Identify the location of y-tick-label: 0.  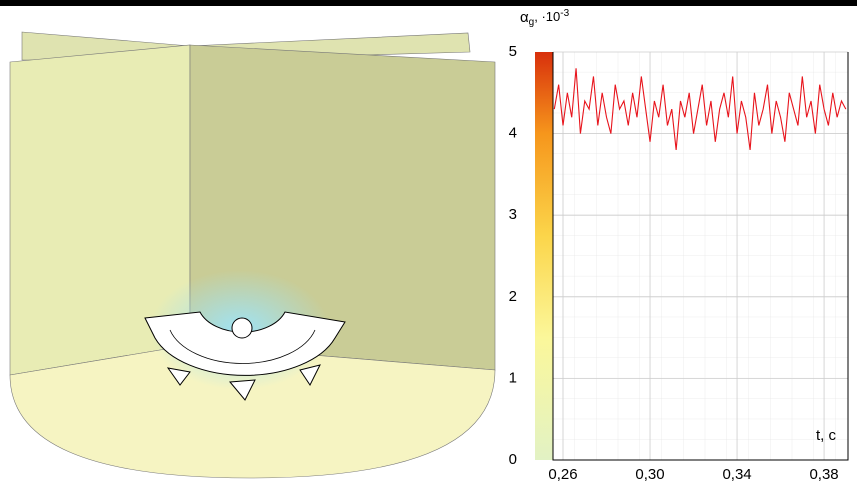
(513, 459).